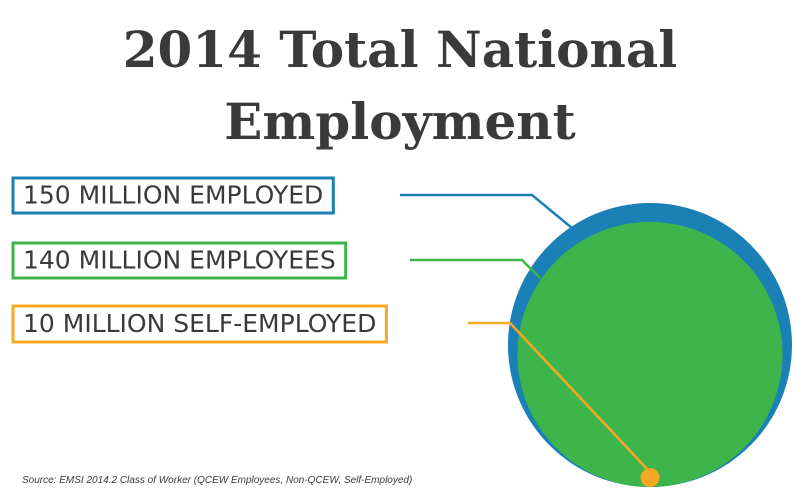 Image resolution: width=801 pixels, height=501 pixels. I want to click on circle, so click(650, 477).